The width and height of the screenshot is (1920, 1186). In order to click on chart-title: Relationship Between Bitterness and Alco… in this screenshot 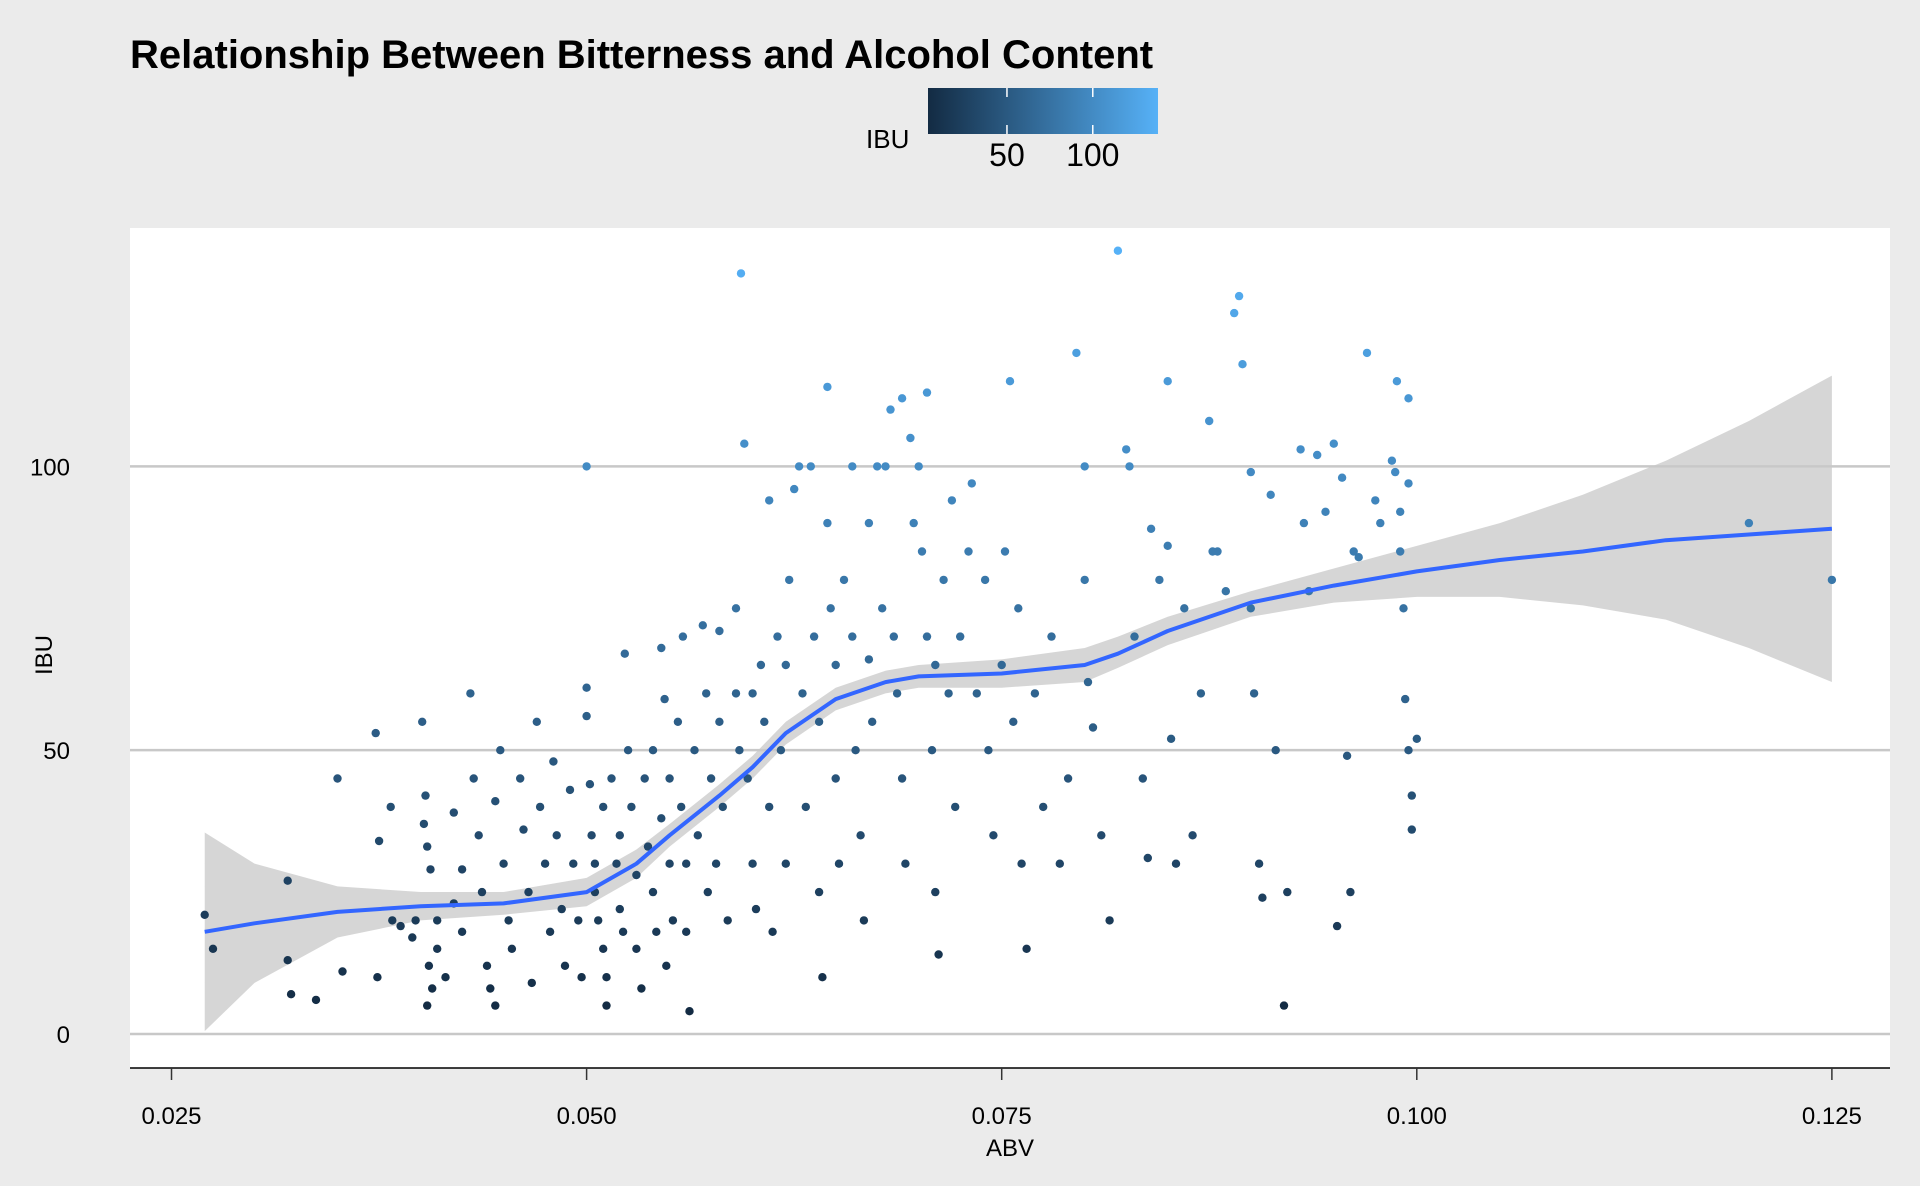, I will do `click(641, 55)`.